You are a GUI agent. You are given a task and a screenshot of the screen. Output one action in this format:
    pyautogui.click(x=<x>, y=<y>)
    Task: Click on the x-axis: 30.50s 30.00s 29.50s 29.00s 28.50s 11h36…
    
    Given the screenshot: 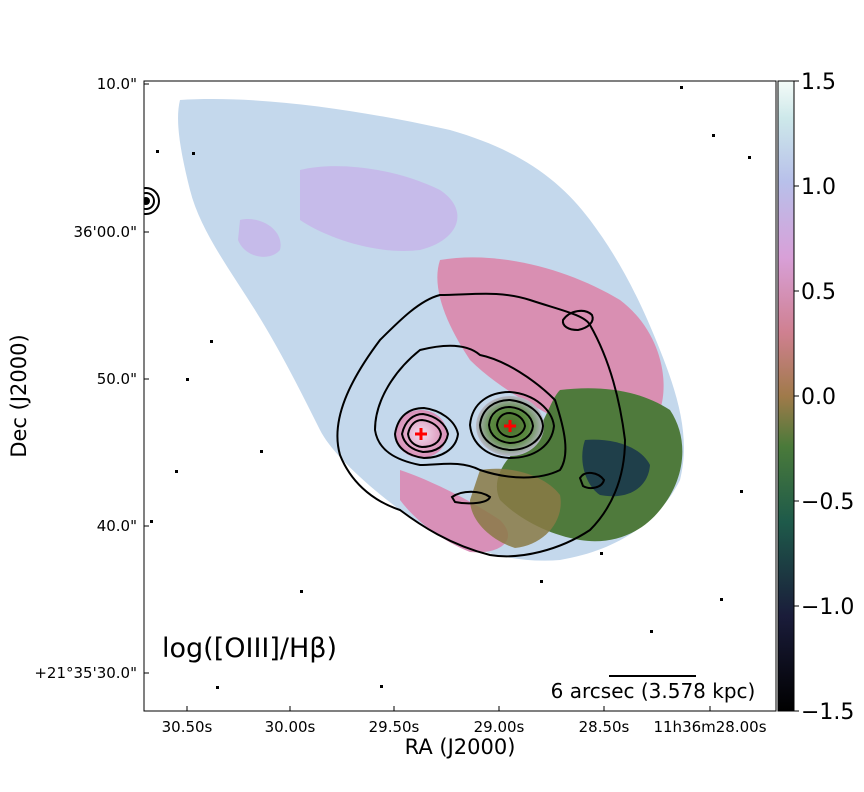 What is the action you would take?
    pyautogui.click(x=464, y=732)
    